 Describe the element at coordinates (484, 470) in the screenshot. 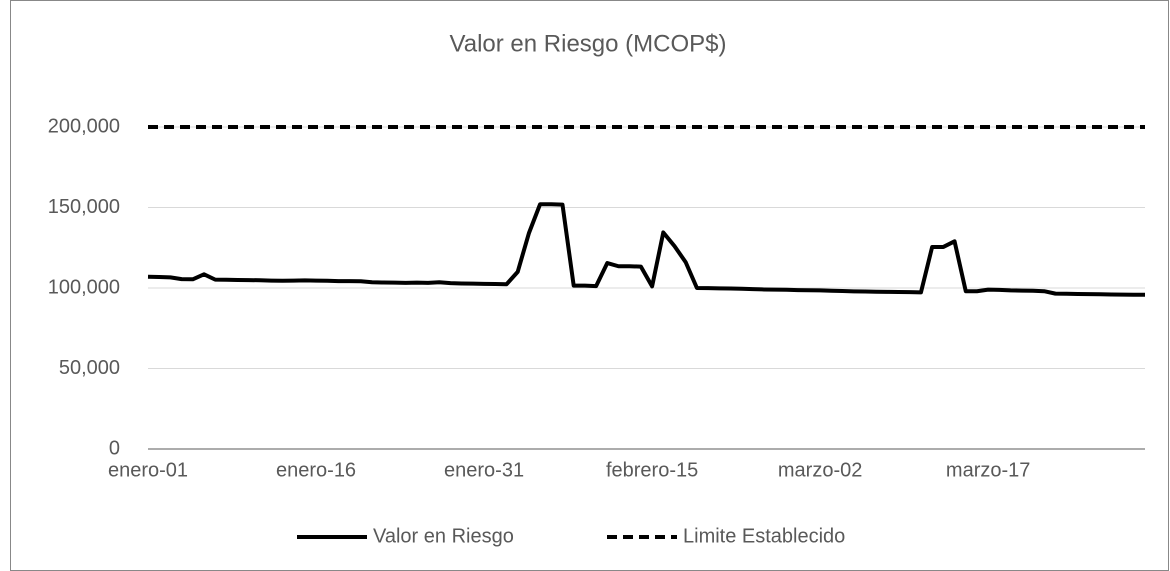

I see `x-tick-label: enero-31` at that location.